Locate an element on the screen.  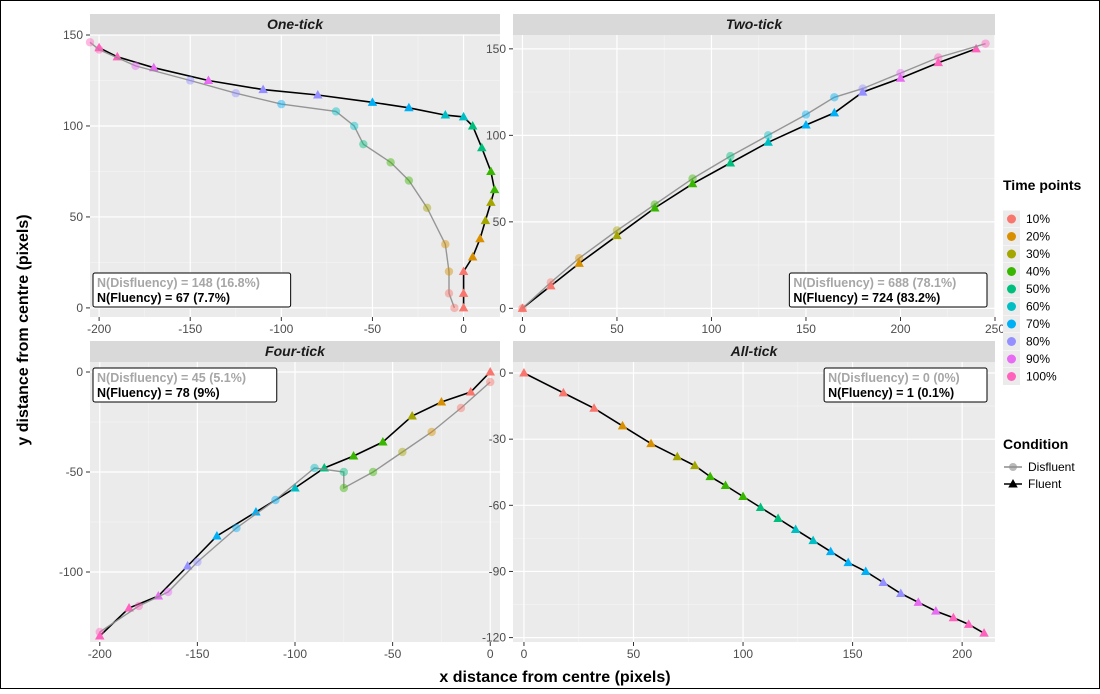
condition-legend: Condition Disfluent Fluent is located at coordinates (1039, 464).